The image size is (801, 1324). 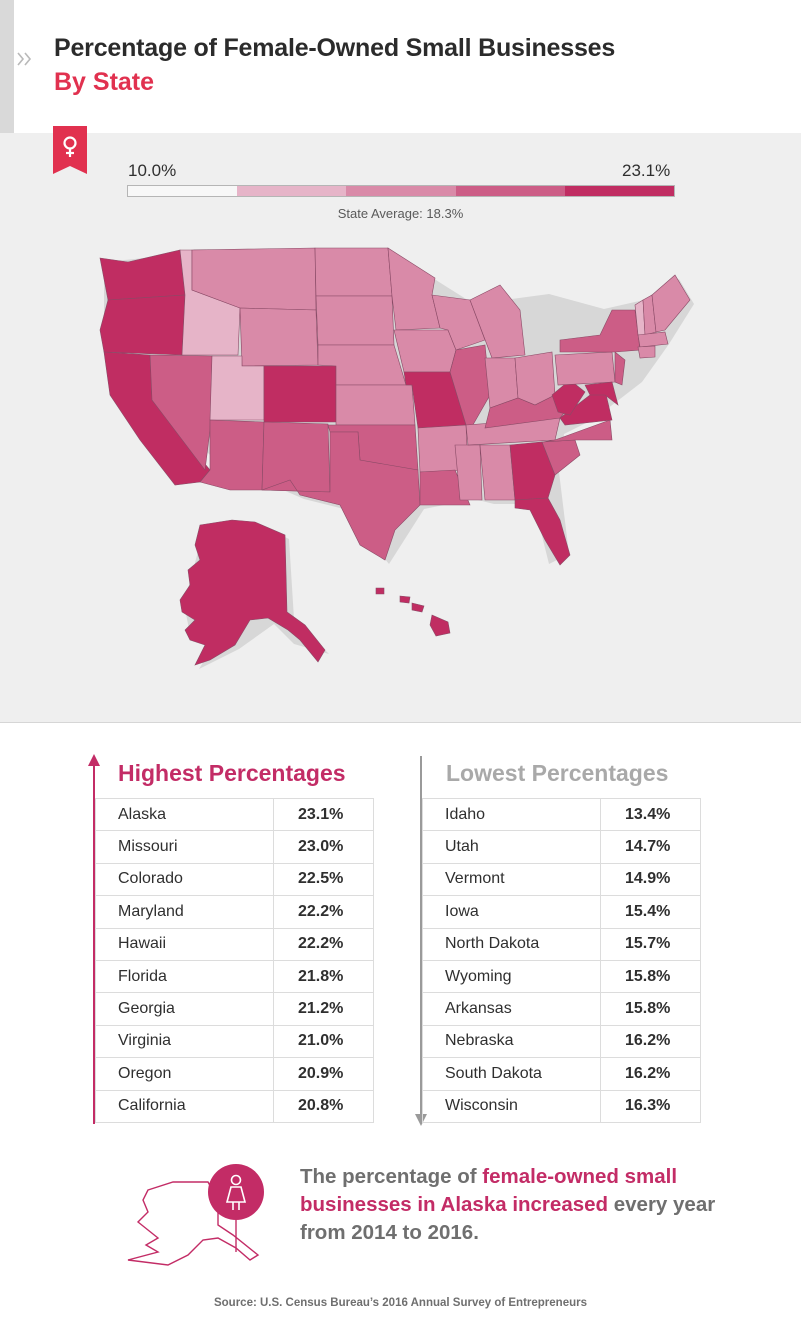 What do you see at coordinates (650, 847) in the screenshot?
I see `percentage-cell: 14.7%` at bounding box center [650, 847].